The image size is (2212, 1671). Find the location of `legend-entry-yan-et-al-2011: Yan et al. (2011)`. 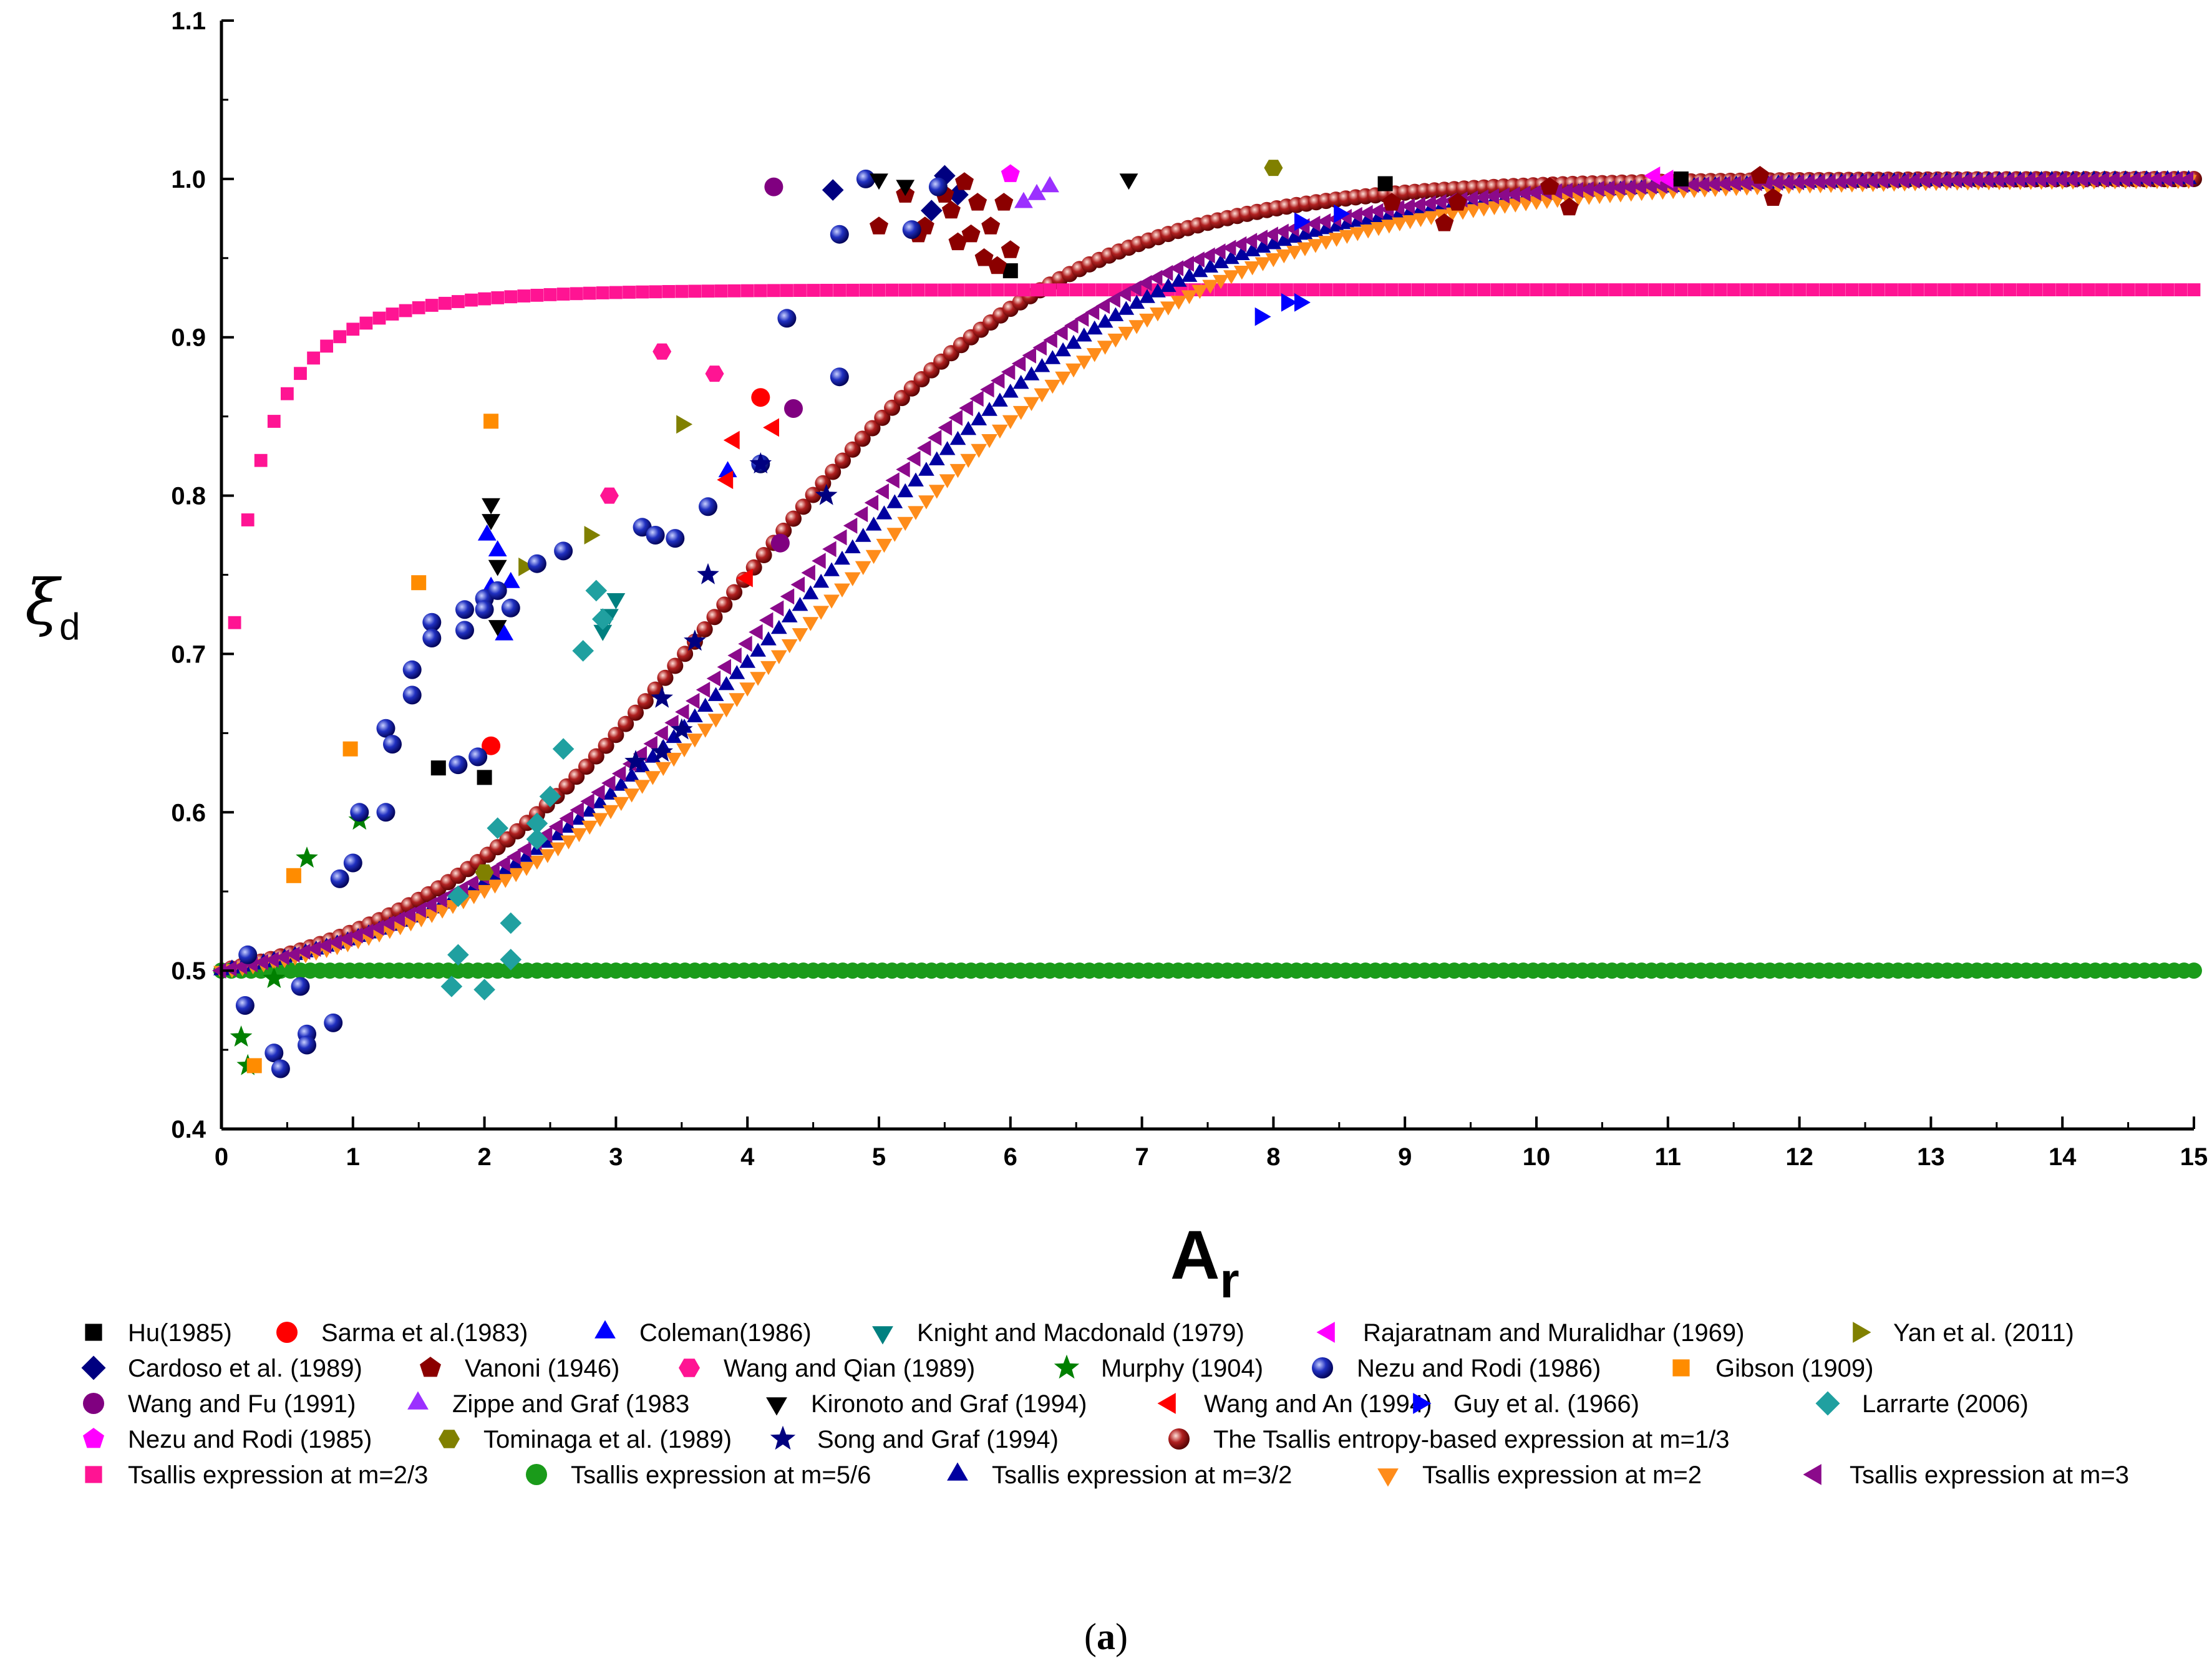

legend-entry-yan-et-al-2011: Yan et al. (2011) is located at coordinates (1963, 1333).